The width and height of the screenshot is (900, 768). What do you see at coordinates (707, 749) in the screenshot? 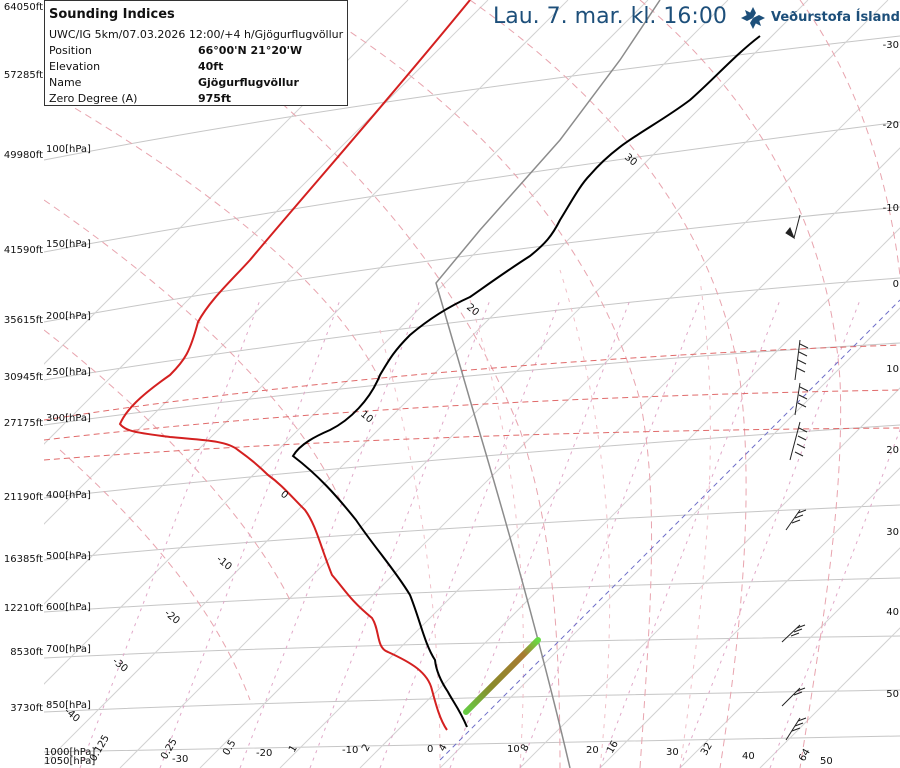
I see `mixing-ratio-label: 32` at bounding box center [707, 749].